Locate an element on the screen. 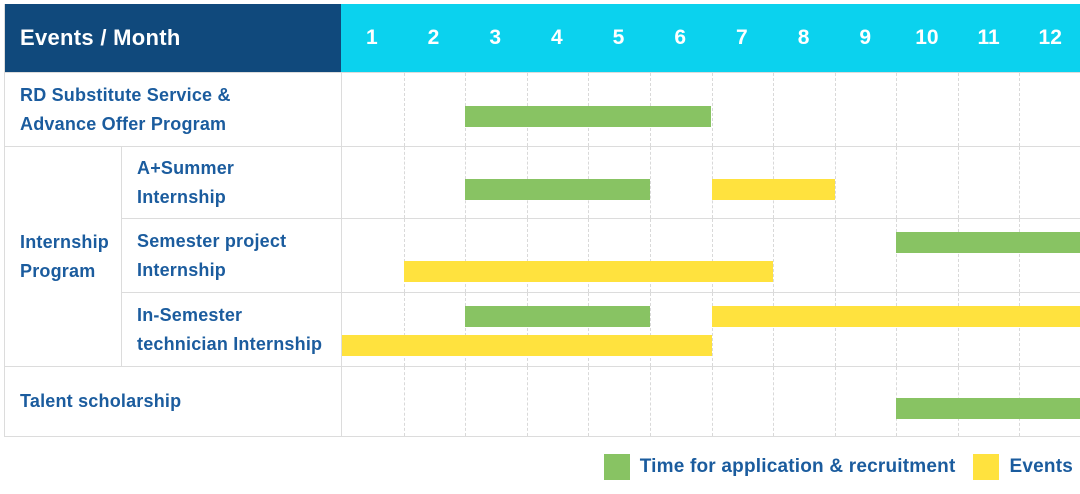 This screenshot has height=494, width=1080. legend-item-events: Events is located at coordinates (1023, 467).